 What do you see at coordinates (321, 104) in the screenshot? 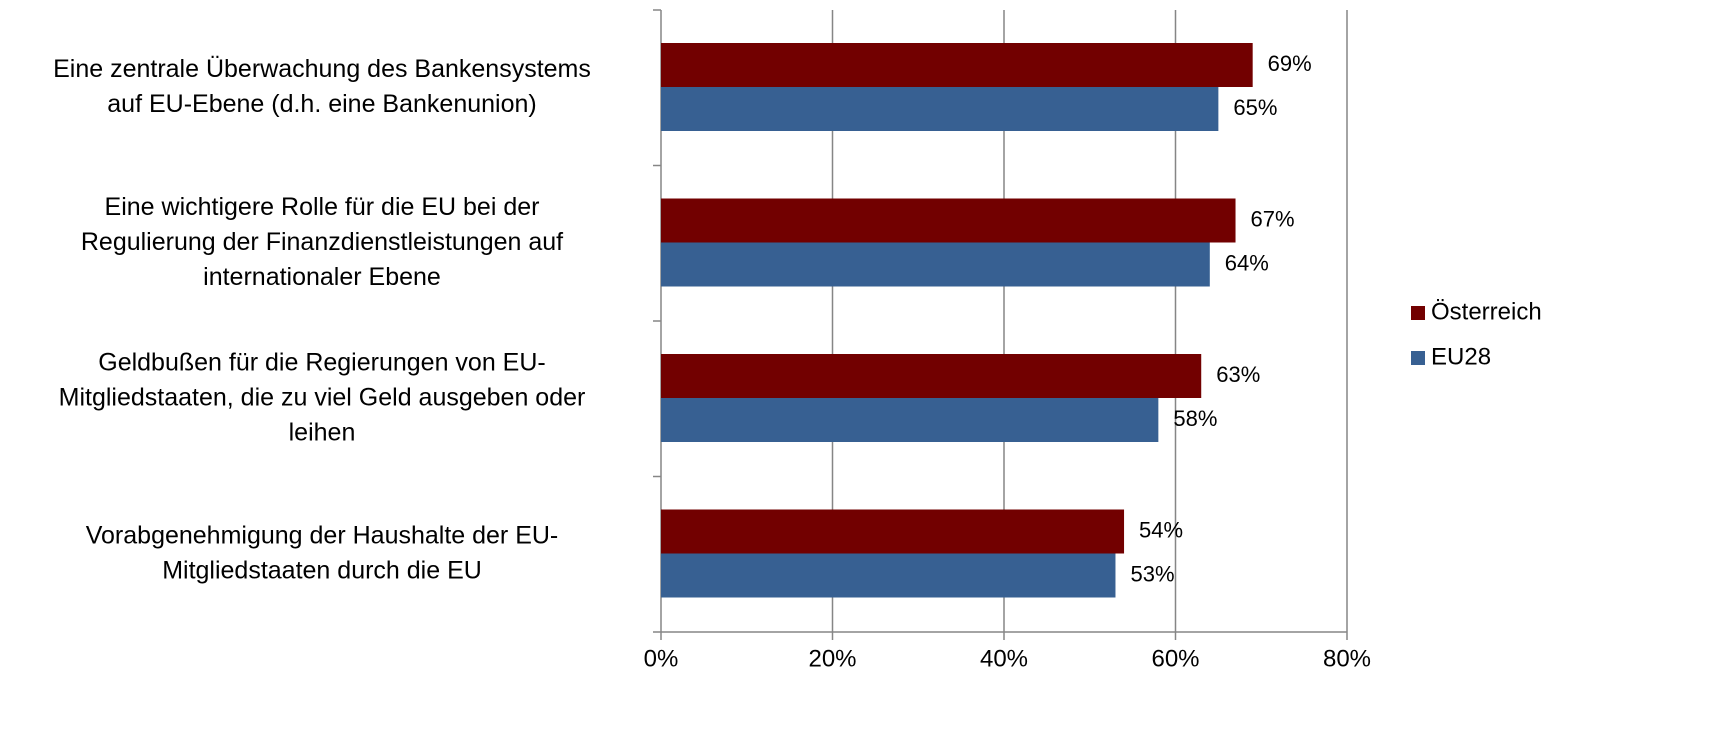
I see `category-label: auf EU-Ebene (d.h. eine Bankenunion)` at bounding box center [321, 104].